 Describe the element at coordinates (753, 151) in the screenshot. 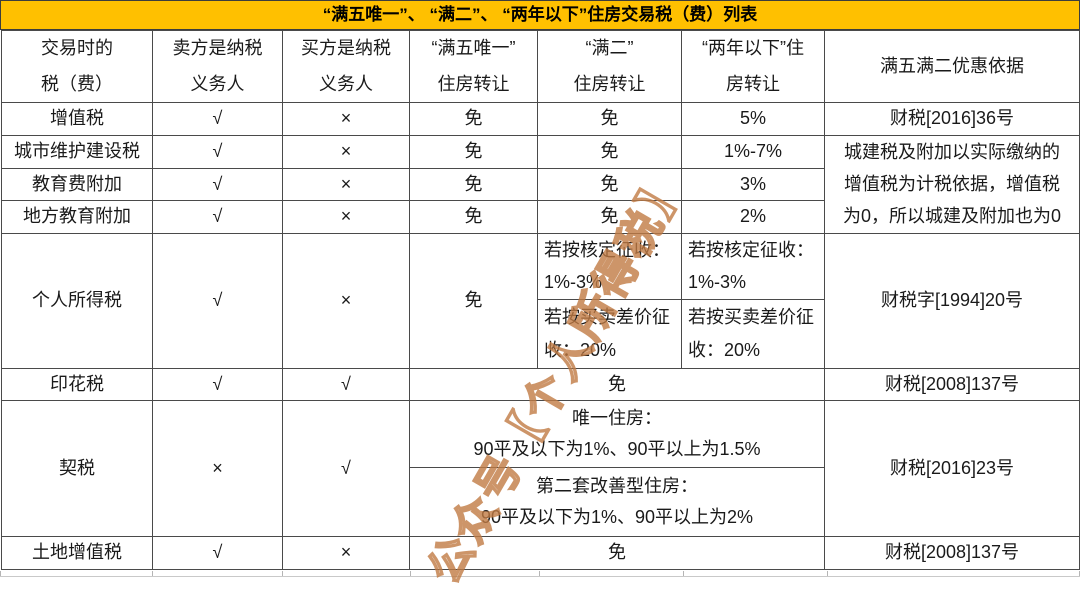

I see `cell-urban-under2: 1%-7%` at that location.